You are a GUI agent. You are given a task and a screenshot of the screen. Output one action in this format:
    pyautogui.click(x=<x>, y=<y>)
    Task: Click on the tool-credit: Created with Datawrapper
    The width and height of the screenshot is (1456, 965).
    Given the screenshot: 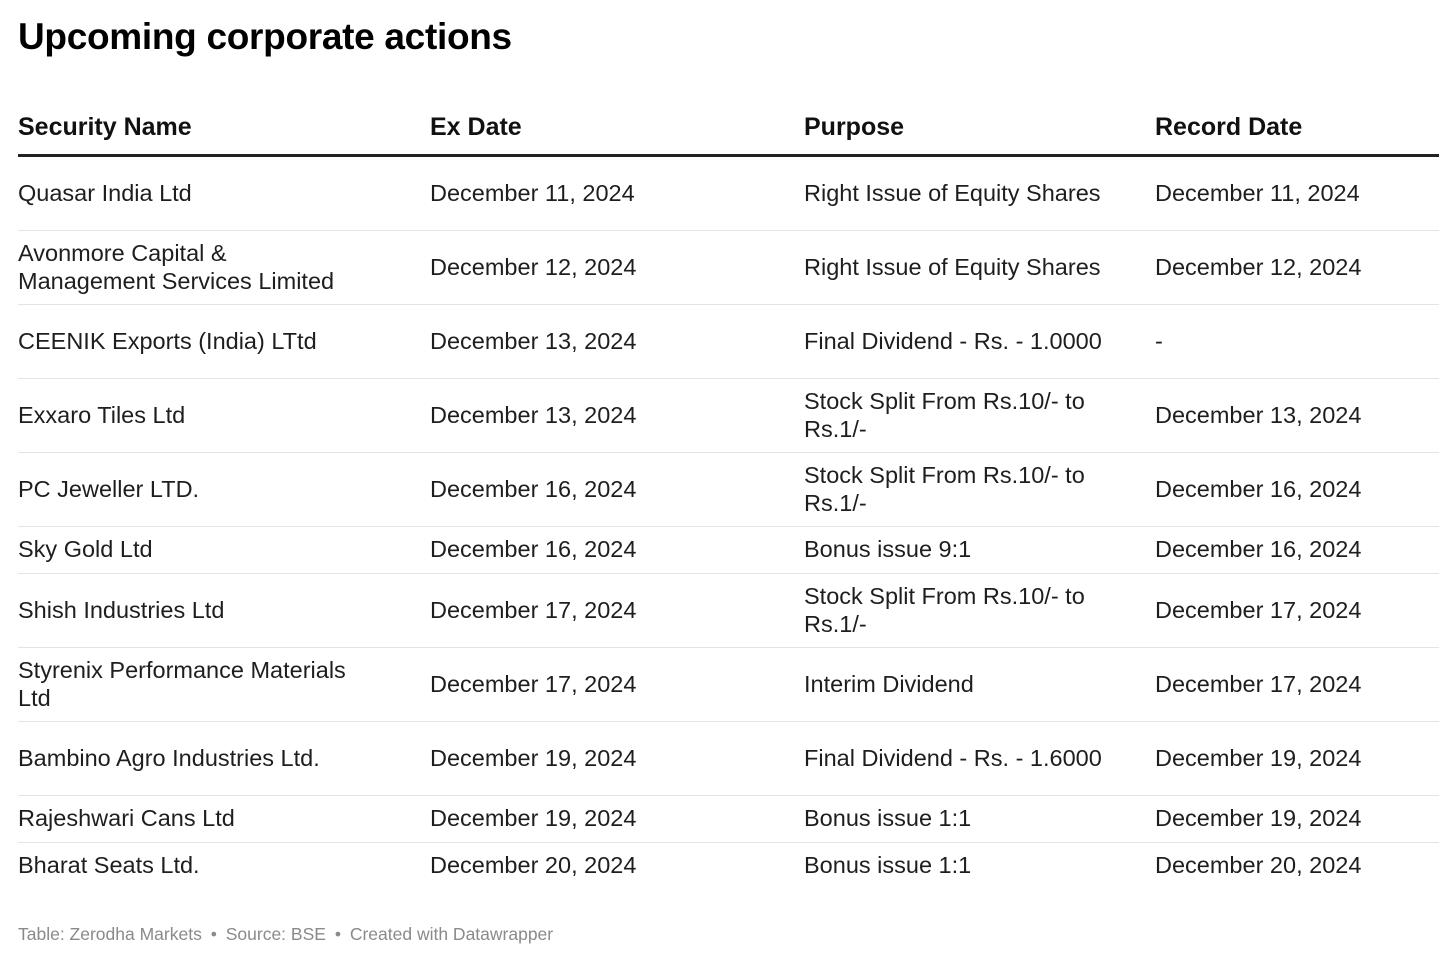 What is the action you would take?
    pyautogui.click(x=451, y=934)
    